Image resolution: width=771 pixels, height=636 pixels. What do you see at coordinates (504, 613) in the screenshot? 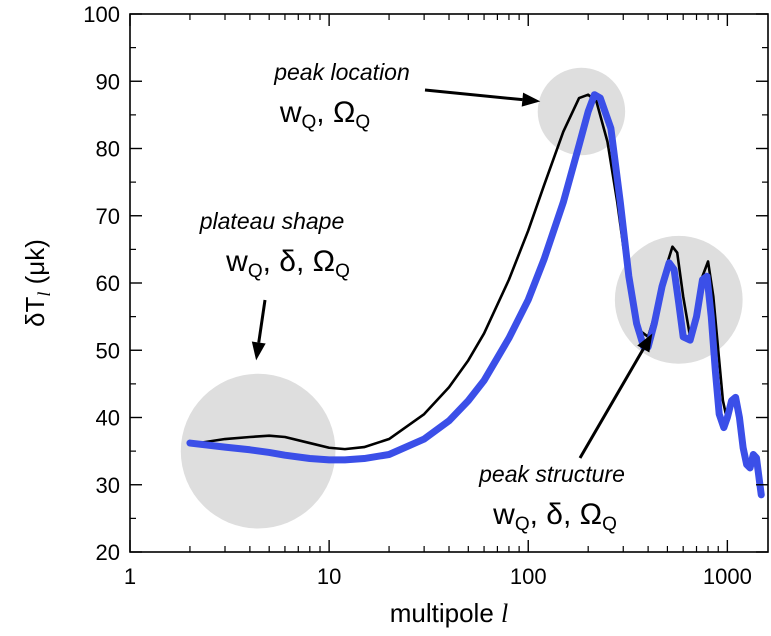
I see `x-axis-label-symbol: l` at bounding box center [504, 613].